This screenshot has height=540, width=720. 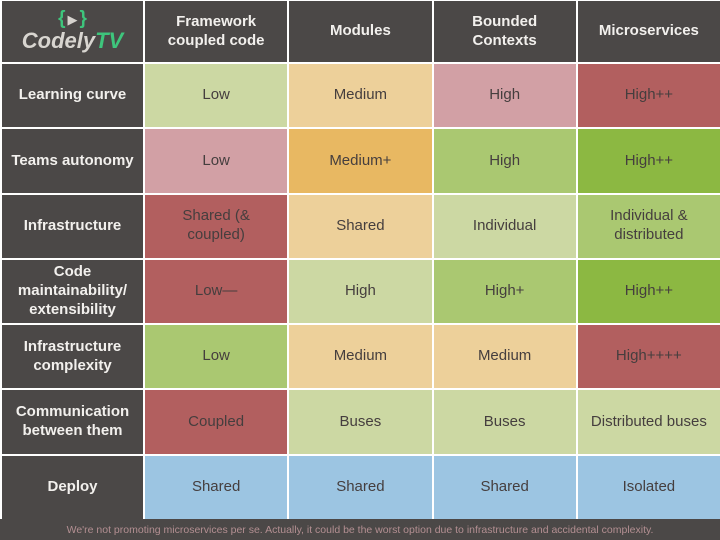 I want to click on logo-wordmark: CodelyTV, so click(x=72, y=41).